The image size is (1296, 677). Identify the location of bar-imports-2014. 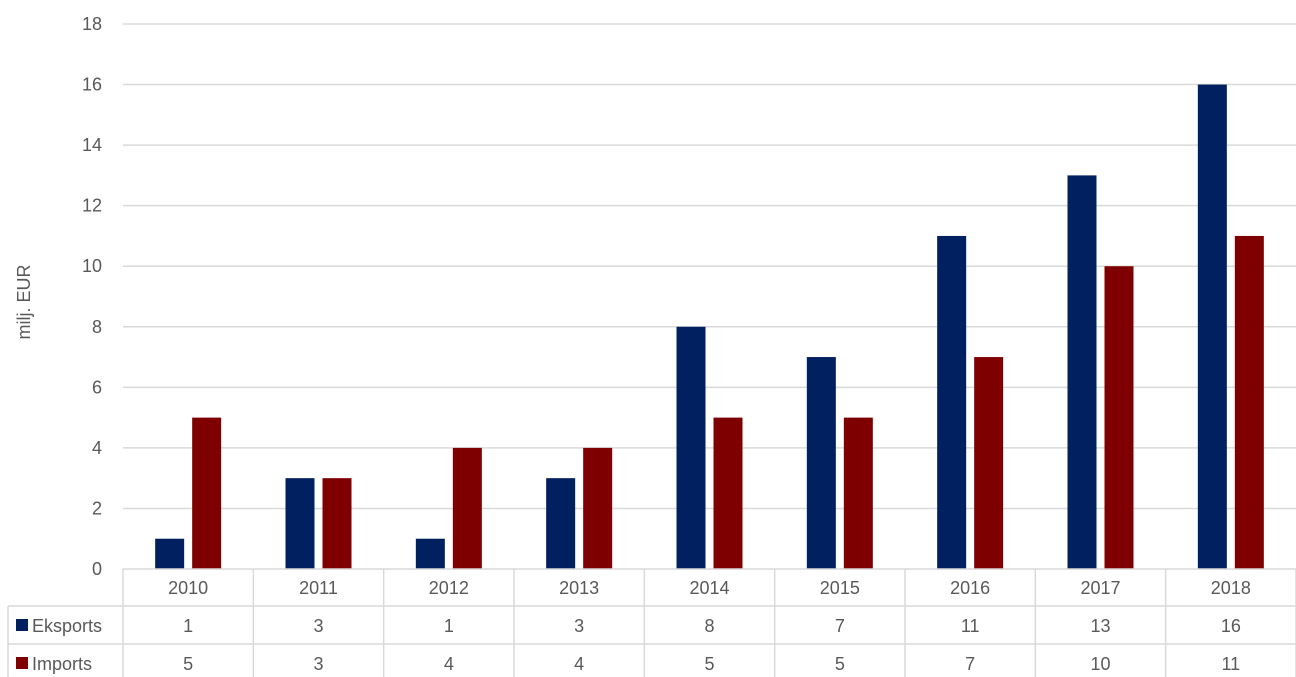
(728, 493).